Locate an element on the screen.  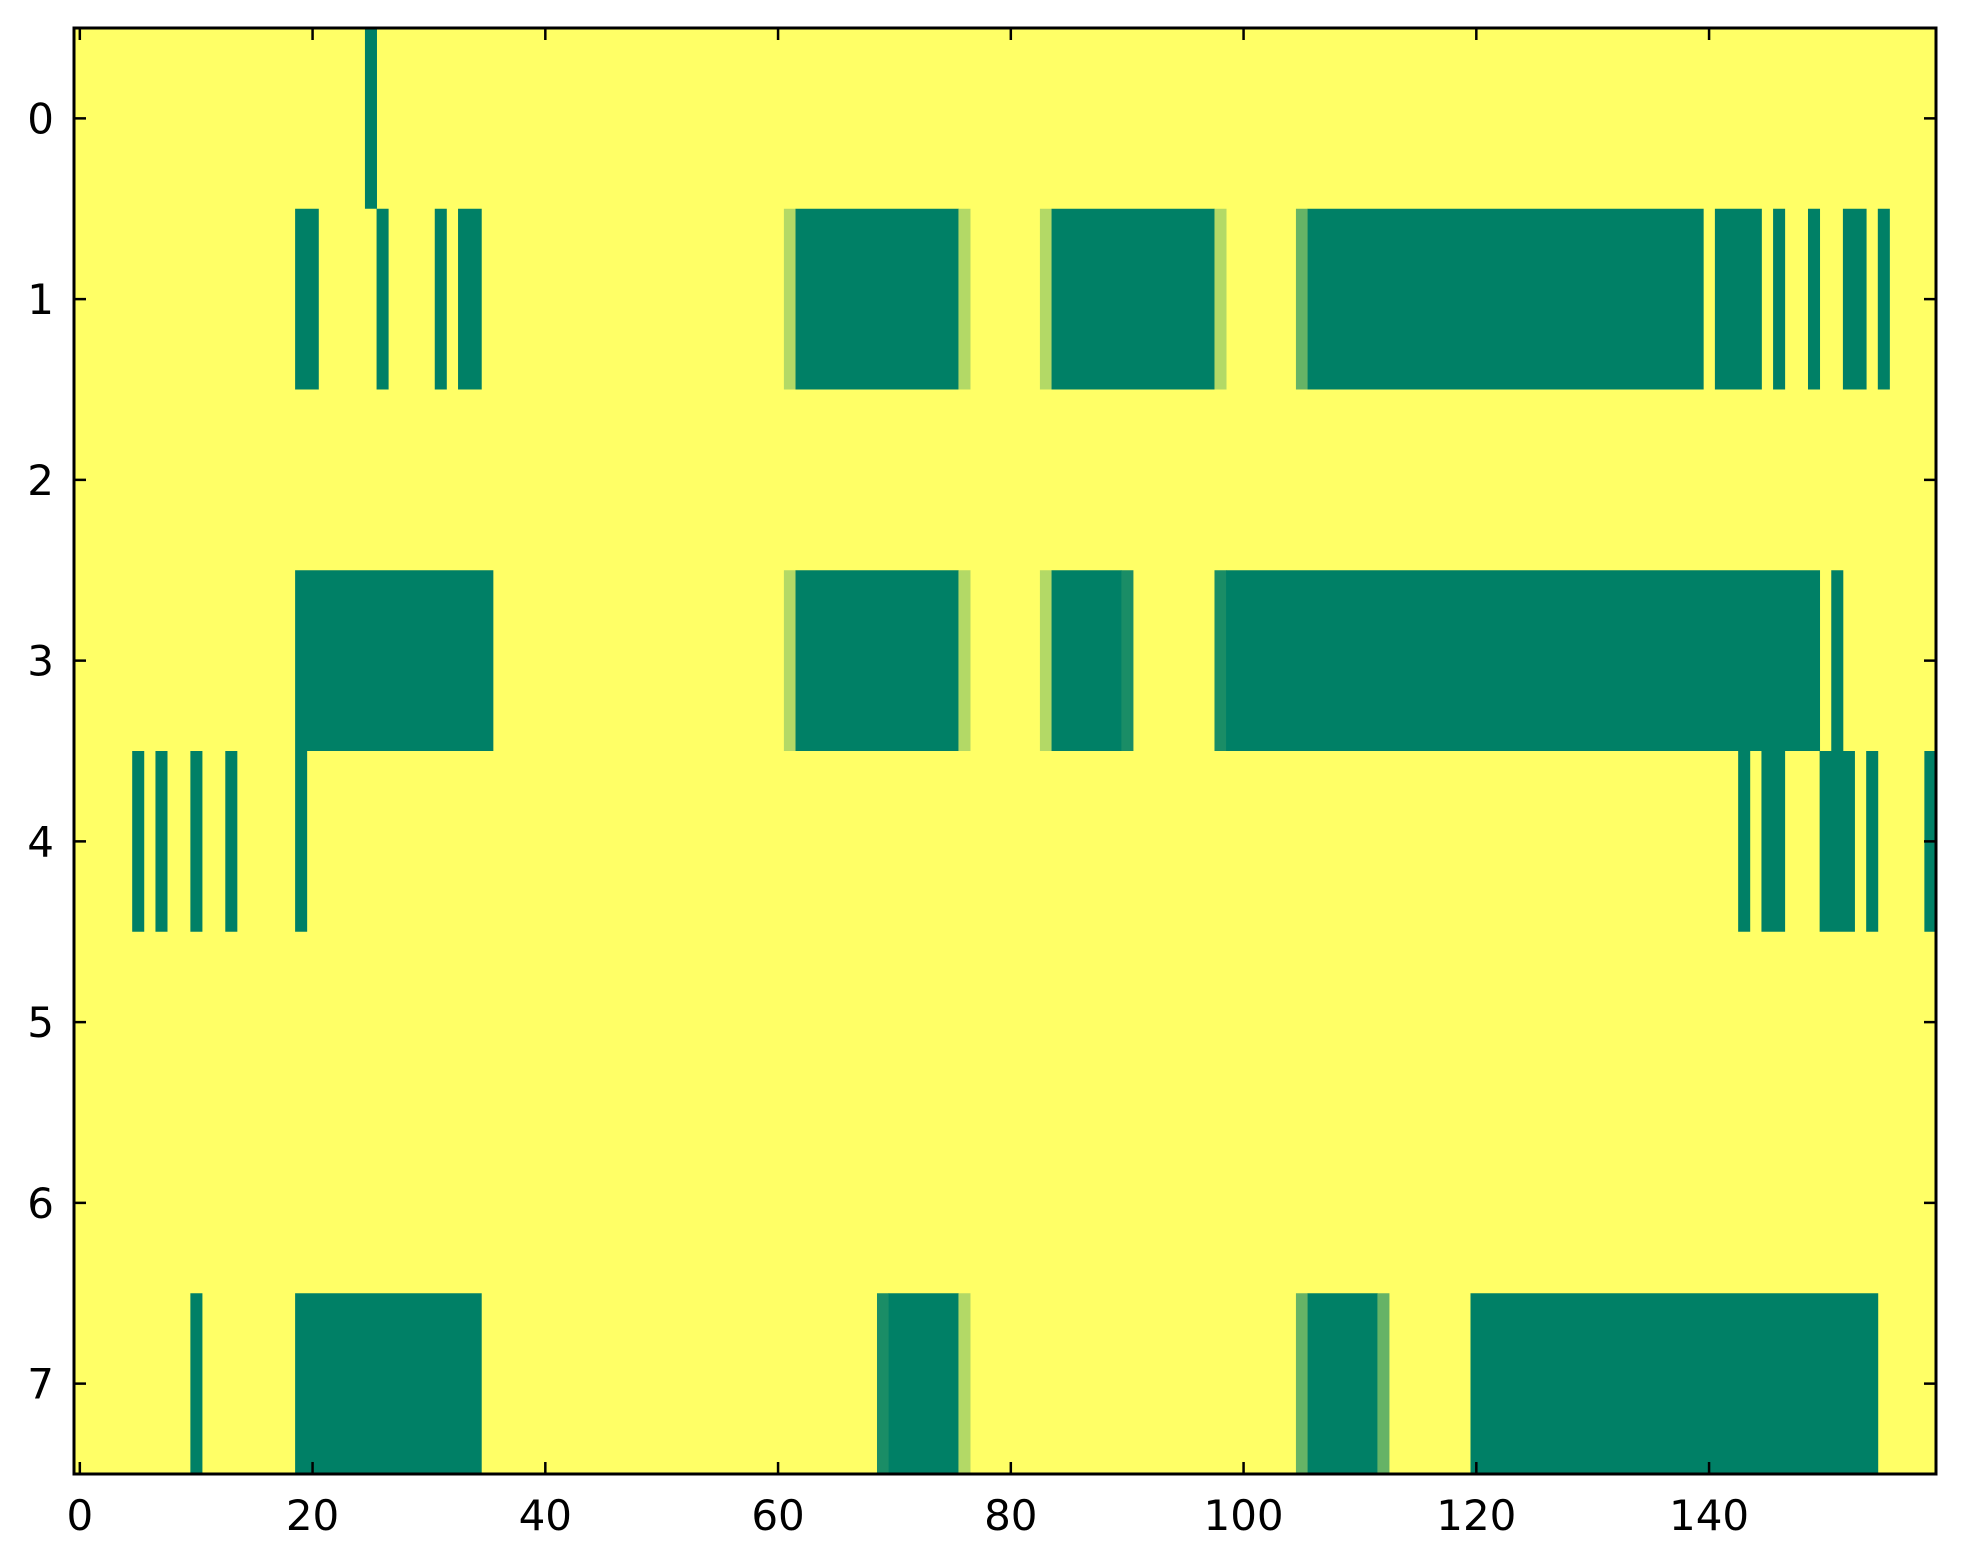
x-tick-label: 100 is located at coordinates (1243, 1515).